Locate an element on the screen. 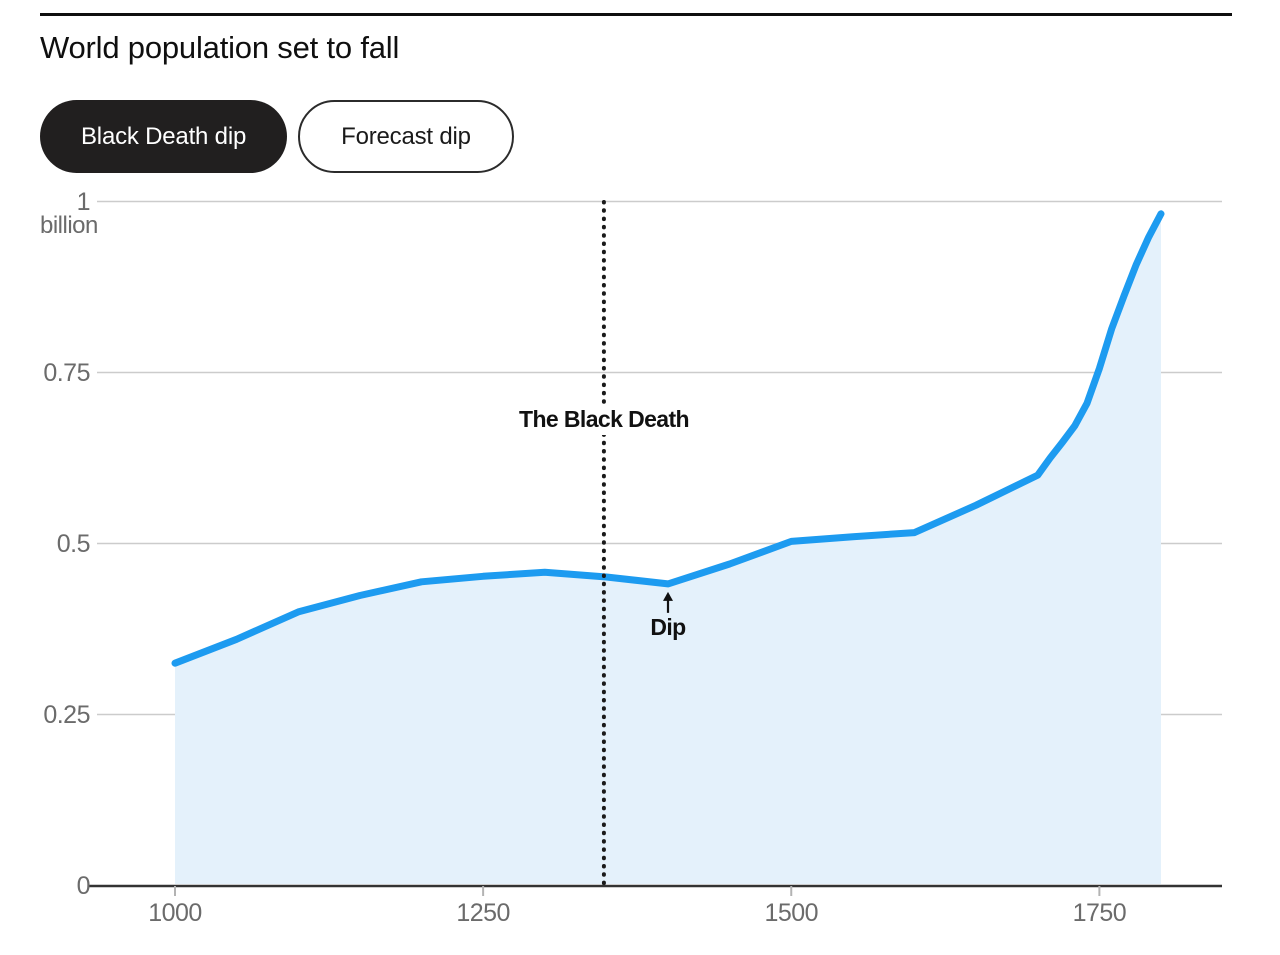 The image size is (1280, 955). x-tick-label: 1250 is located at coordinates (483, 913).